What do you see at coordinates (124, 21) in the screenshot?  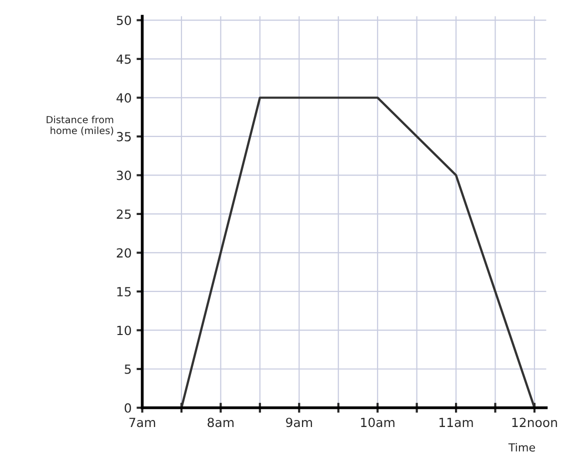 I see `y-tick-label: 50` at bounding box center [124, 21].